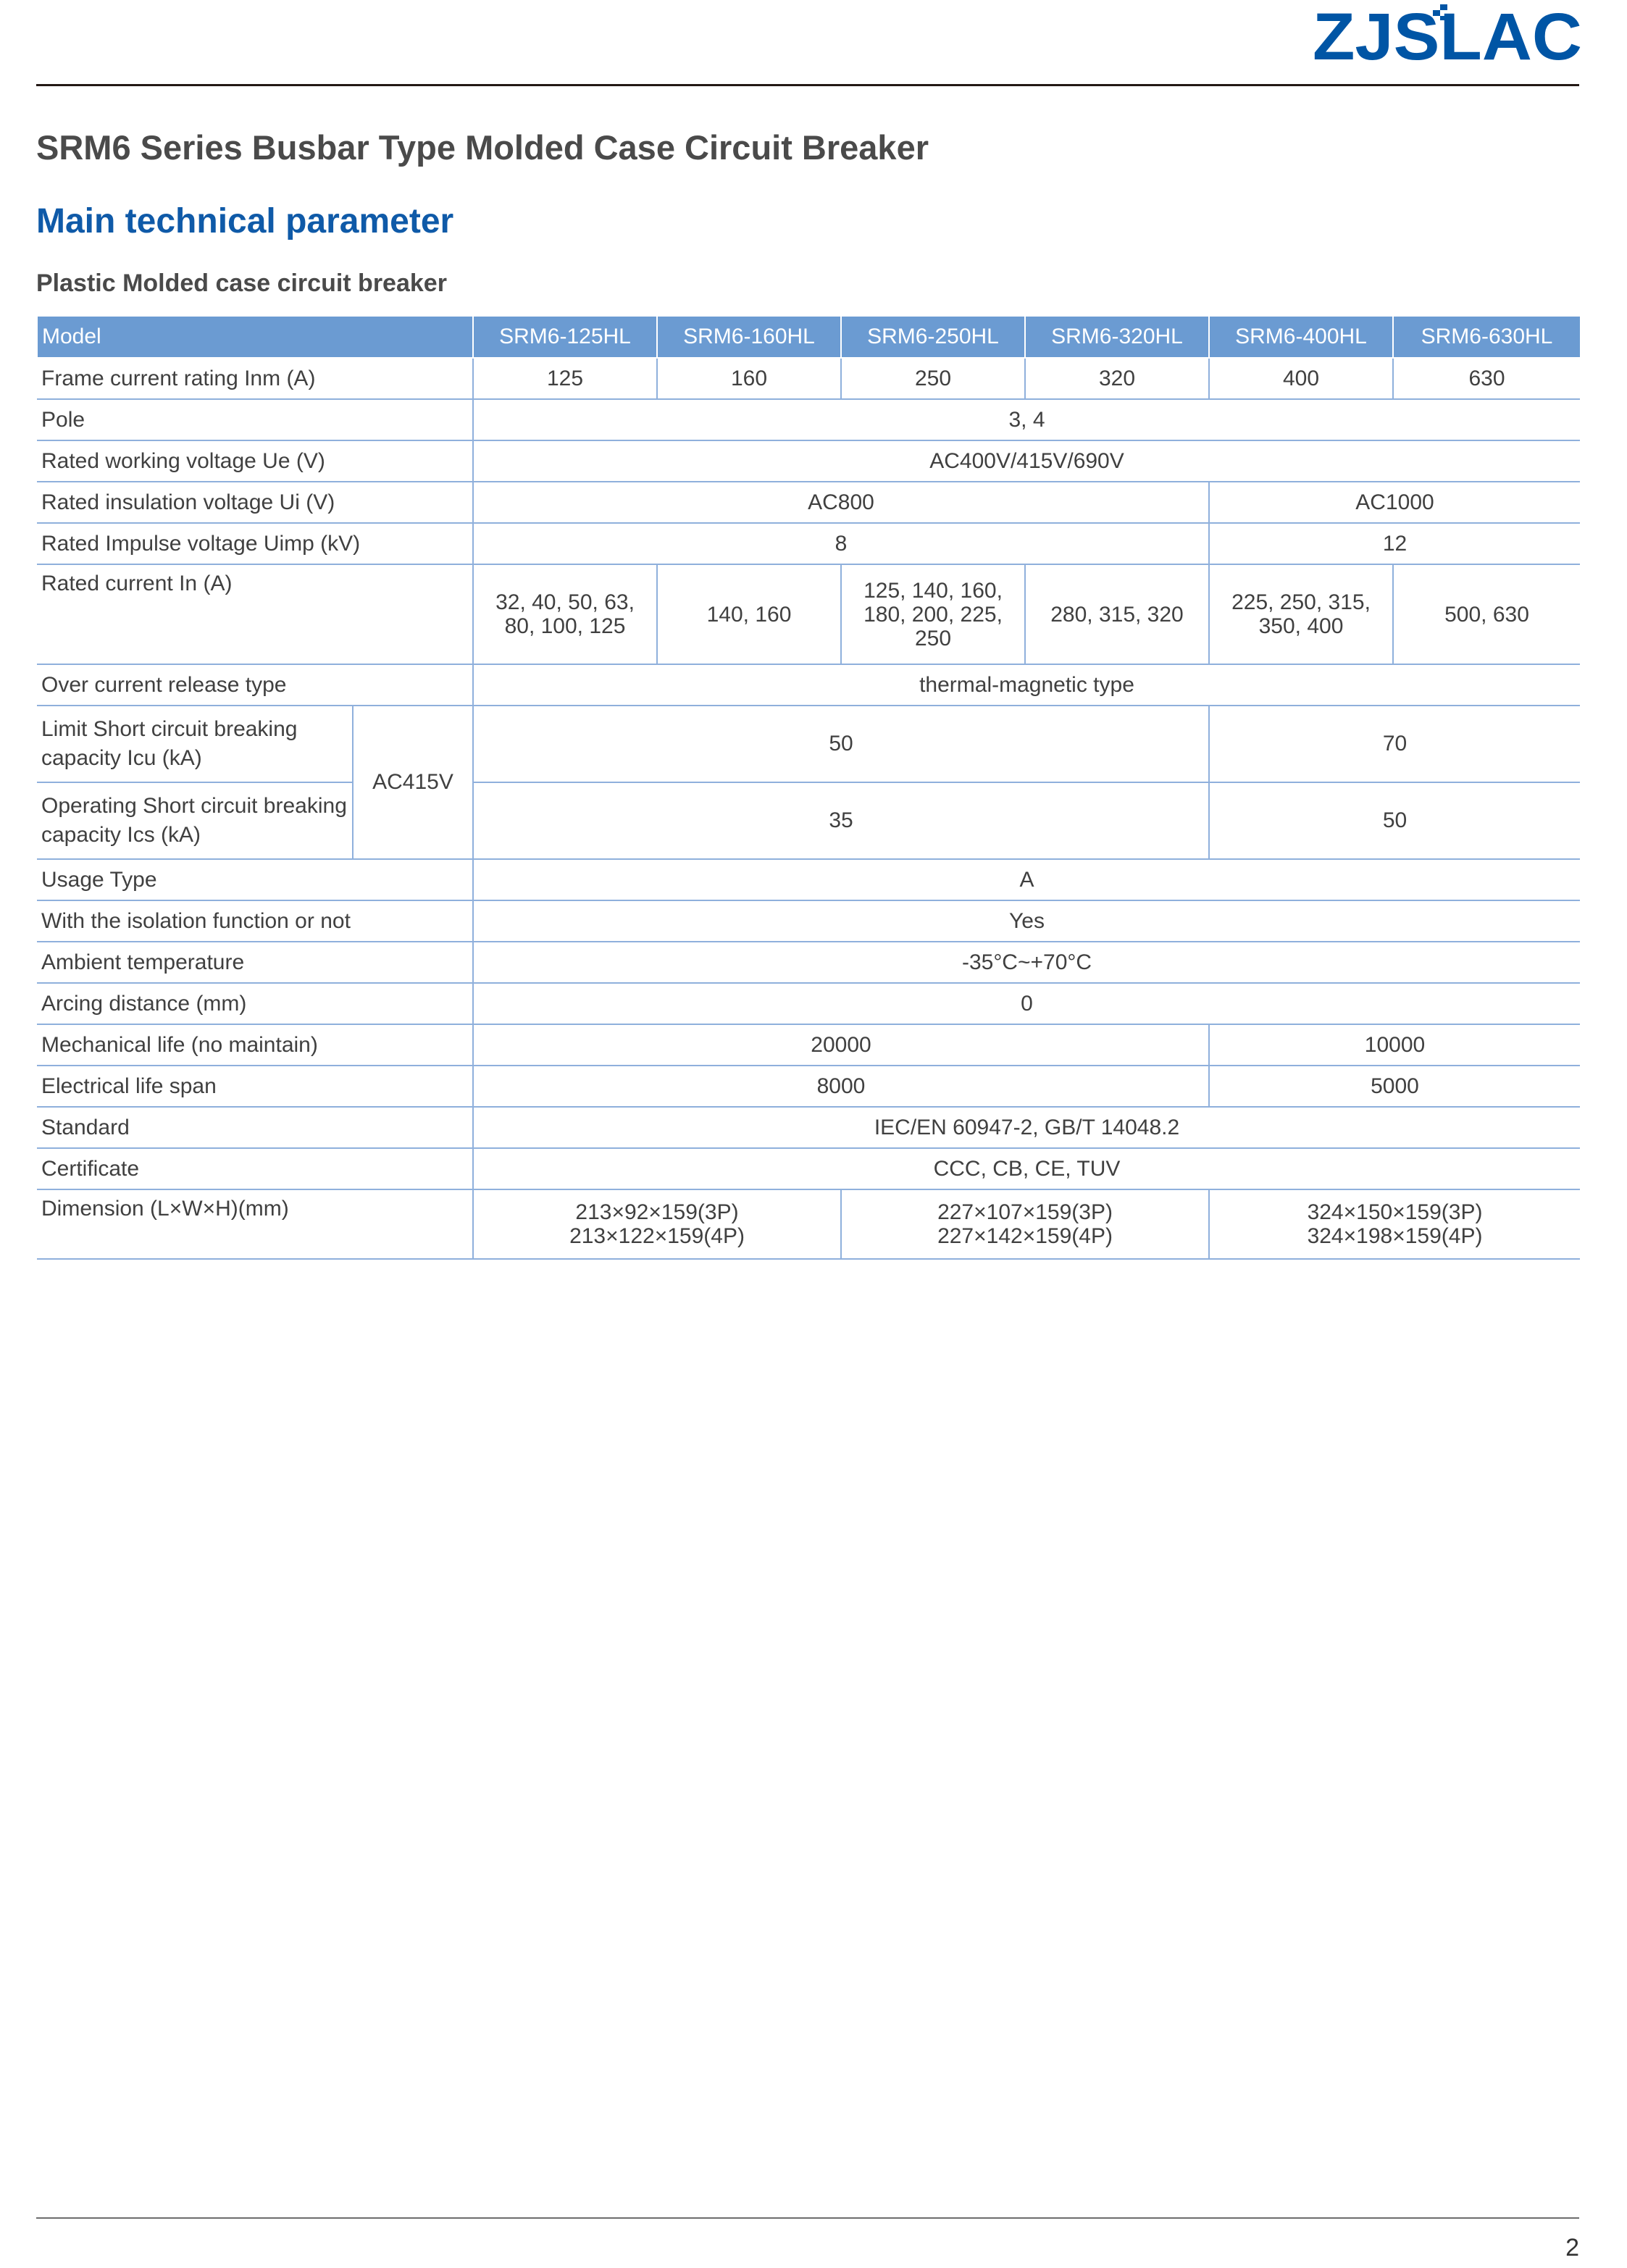 This screenshot has width=1627, height=2268. Describe the element at coordinates (1026, 1128) in the screenshot. I see `table-cell: IEC/EN 60947-2, GB/T 14048.2` at that location.